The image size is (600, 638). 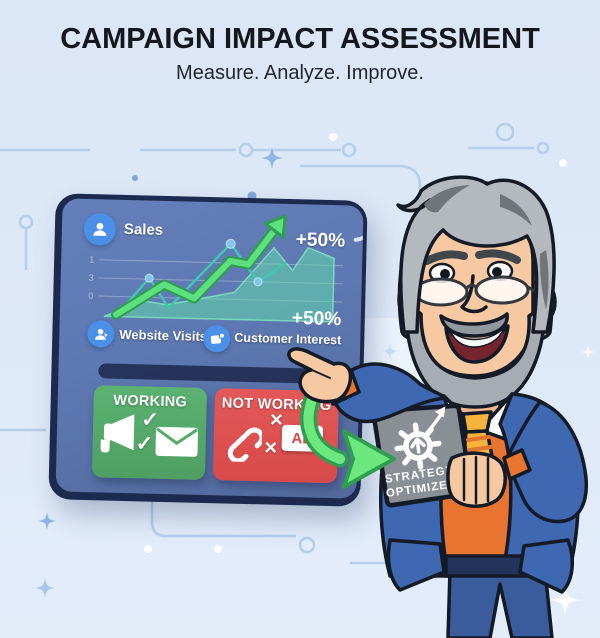 What do you see at coordinates (457, 419) in the screenshot?
I see `shirt-collar` at bounding box center [457, 419].